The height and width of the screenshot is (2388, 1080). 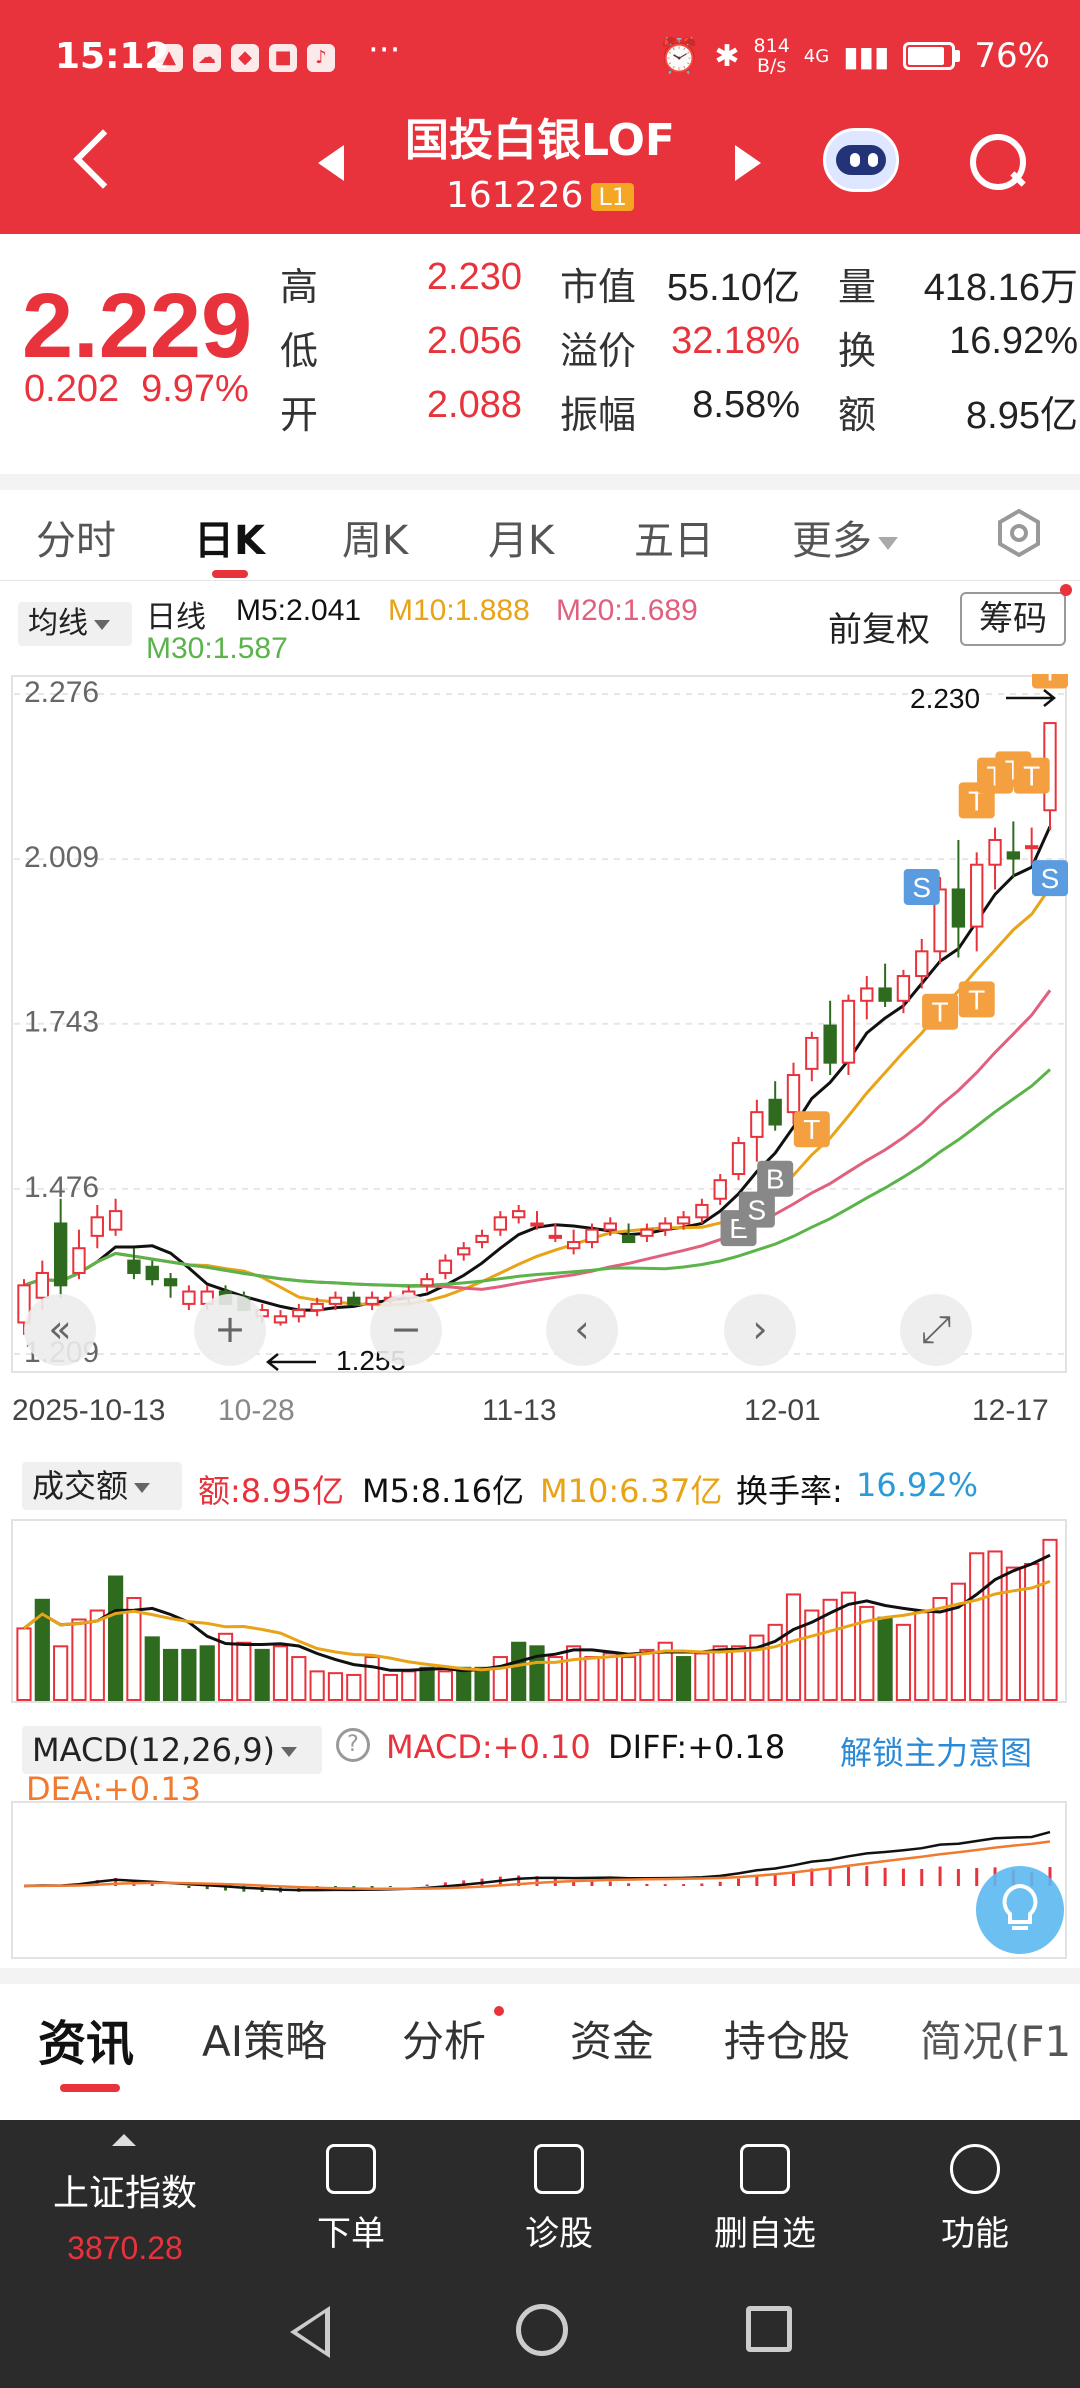 What do you see at coordinates (59, 1329) in the screenshot?
I see `collapse-icon: «` at bounding box center [59, 1329].